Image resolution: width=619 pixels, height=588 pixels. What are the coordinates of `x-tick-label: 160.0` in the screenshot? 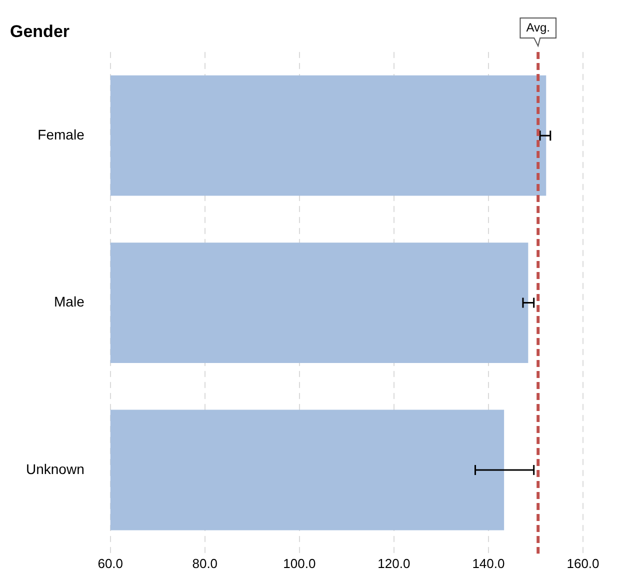 It's located at (583, 563).